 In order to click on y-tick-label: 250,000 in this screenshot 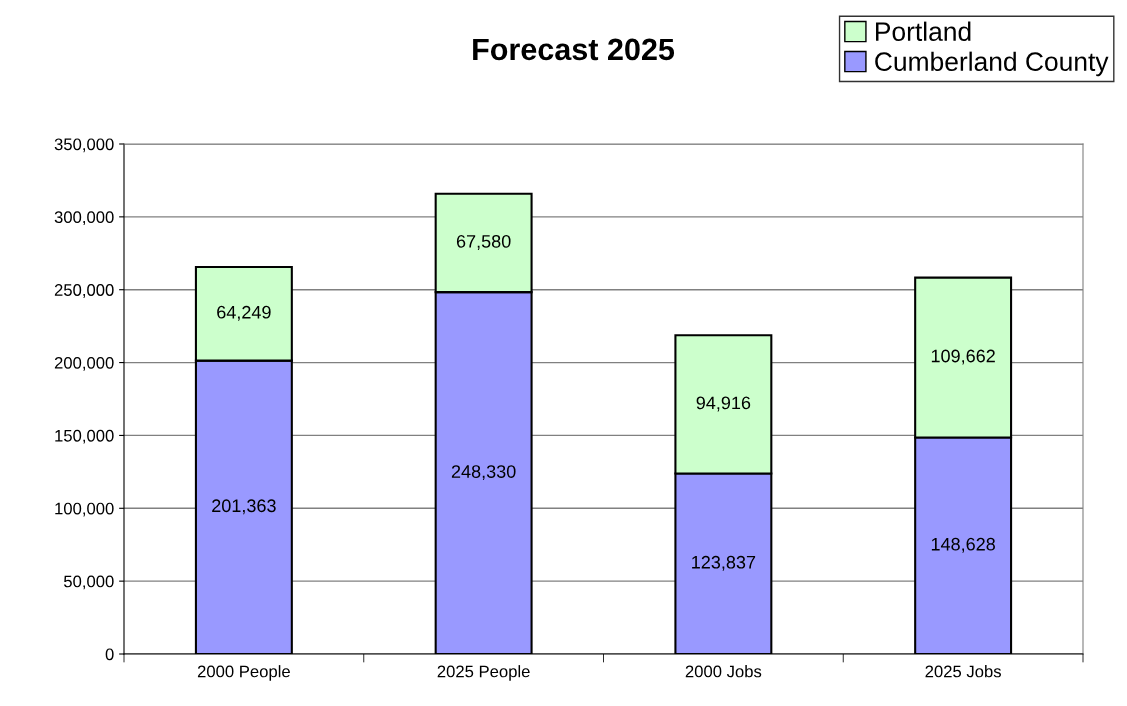, I will do `click(84, 291)`.